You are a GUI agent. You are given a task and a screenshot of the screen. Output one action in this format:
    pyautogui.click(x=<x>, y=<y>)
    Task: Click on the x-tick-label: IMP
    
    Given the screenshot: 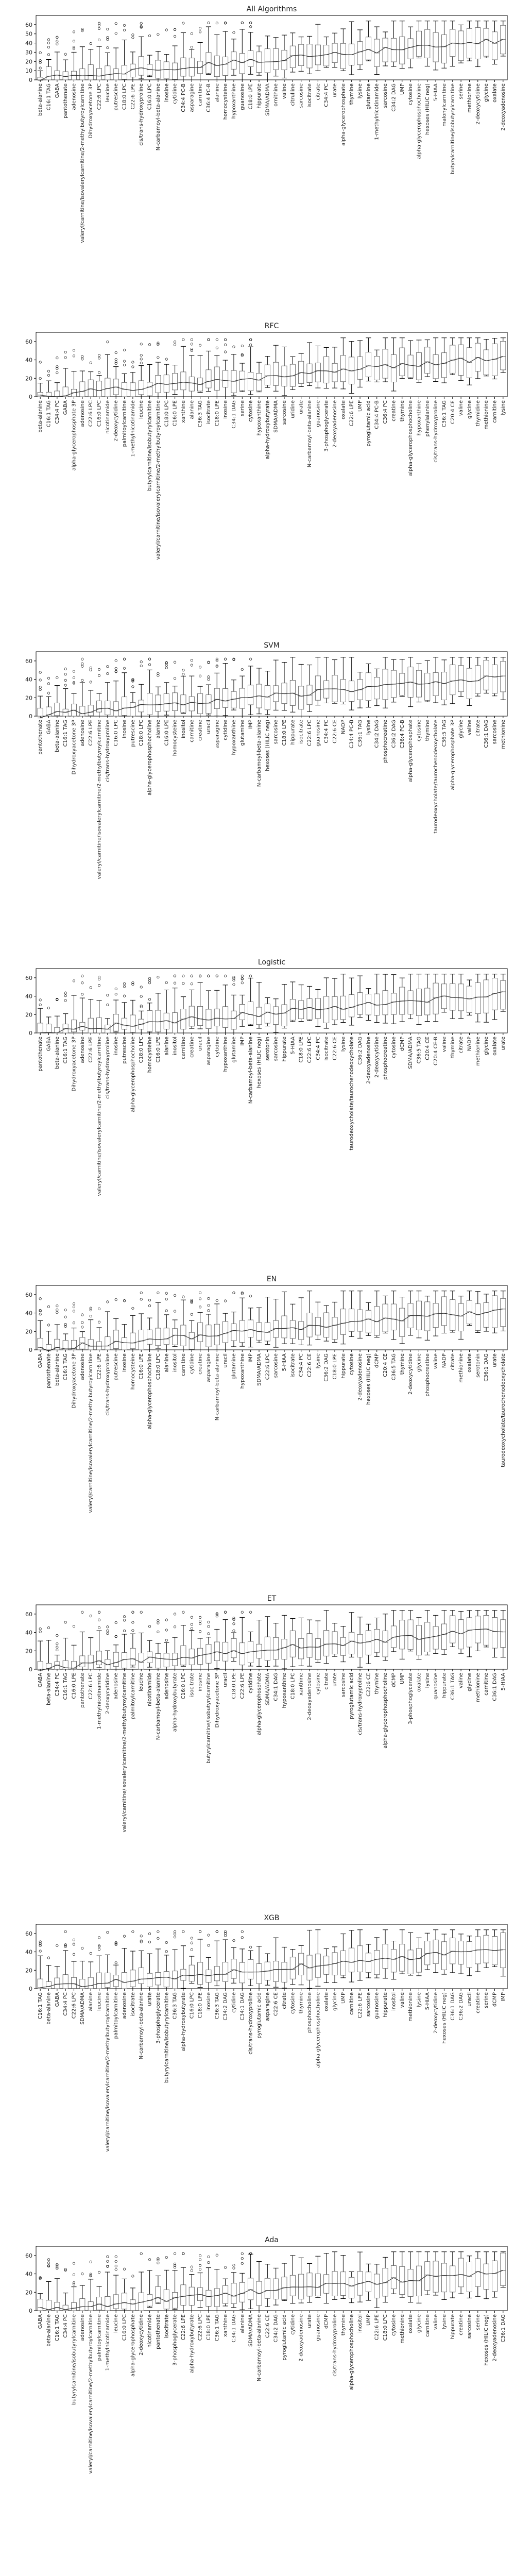 What is the action you would take?
    pyautogui.click(x=504, y=1997)
    